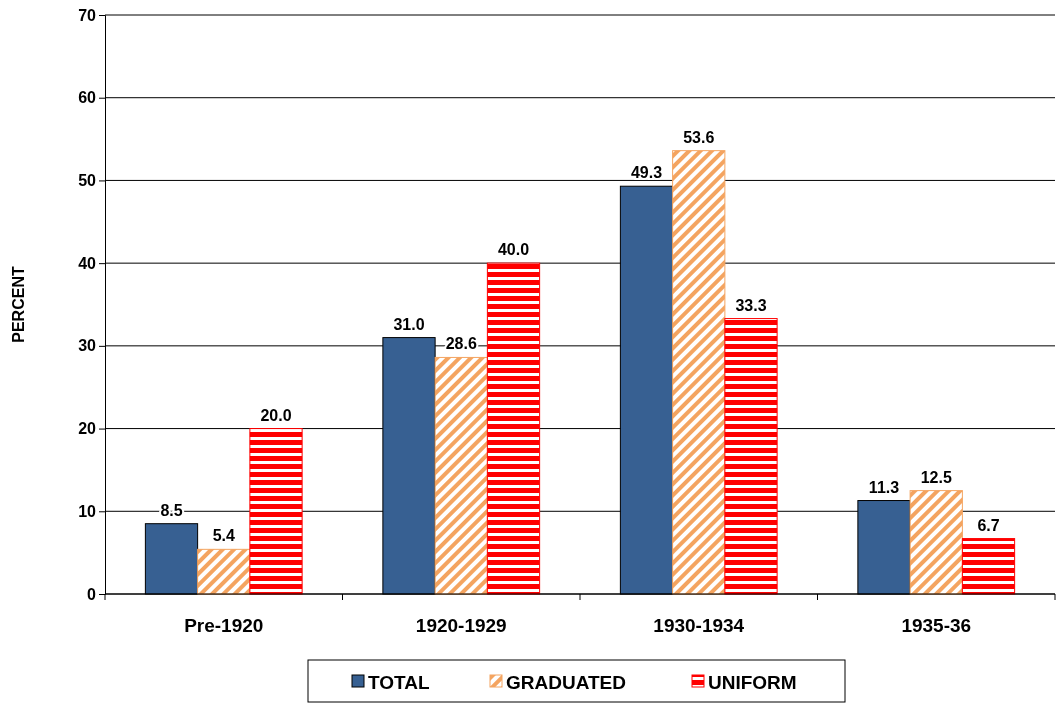  What do you see at coordinates (276, 415) in the screenshot?
I see `data-label: 20.0` at bounding box center [276, 415].